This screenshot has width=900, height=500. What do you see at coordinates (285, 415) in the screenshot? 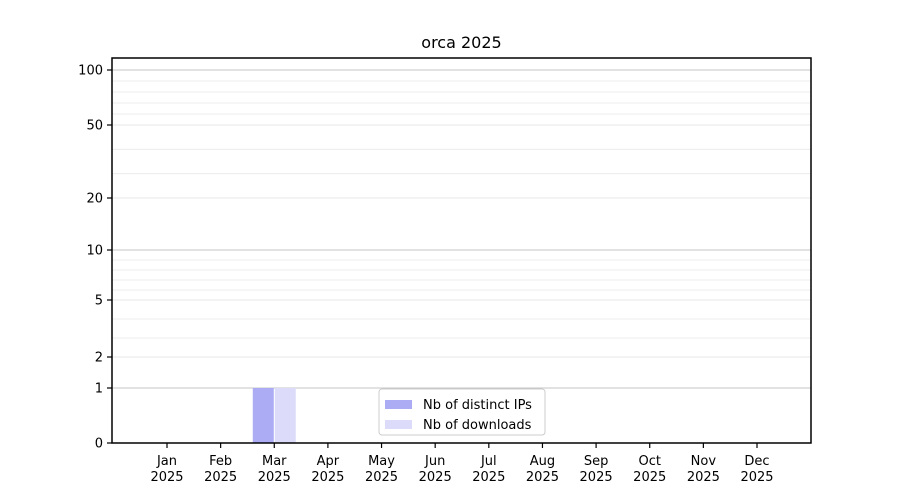
I see `bar-downloads` at bounding box center [285, 415].